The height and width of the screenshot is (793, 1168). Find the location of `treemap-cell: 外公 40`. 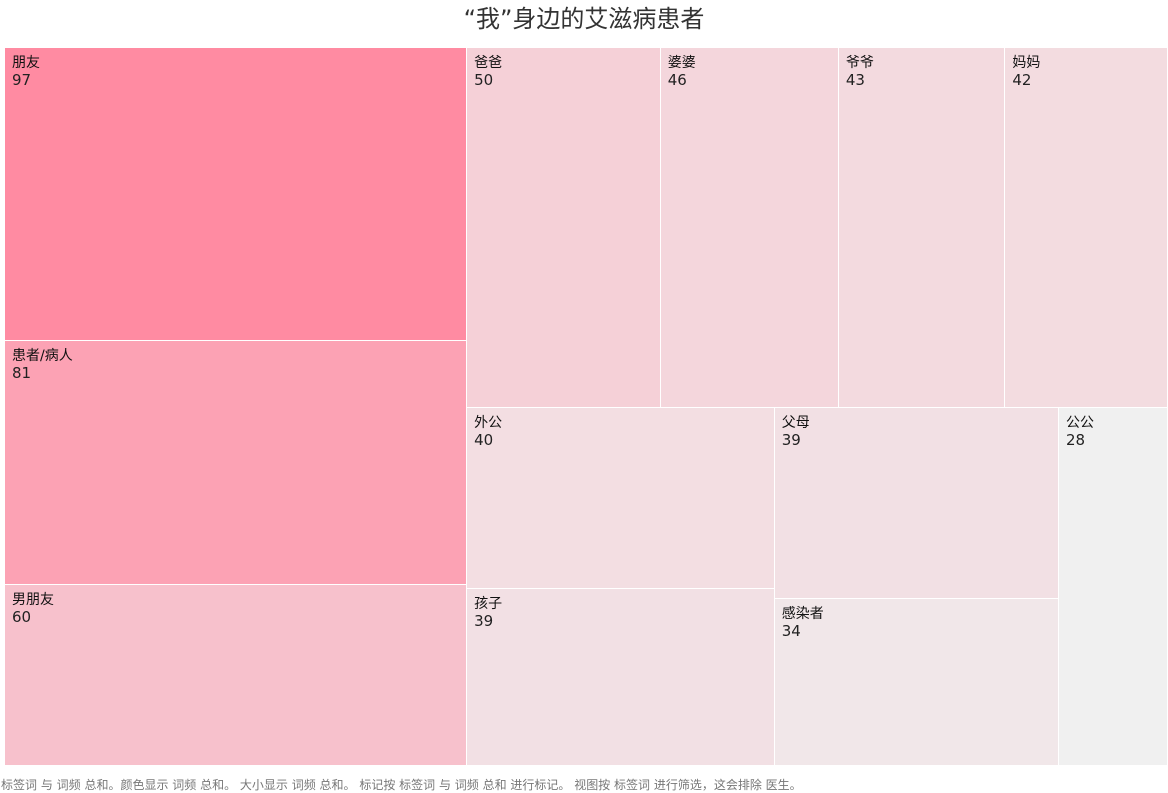

treemap-cell: 外公 40 is located at coordinates (621, 498).